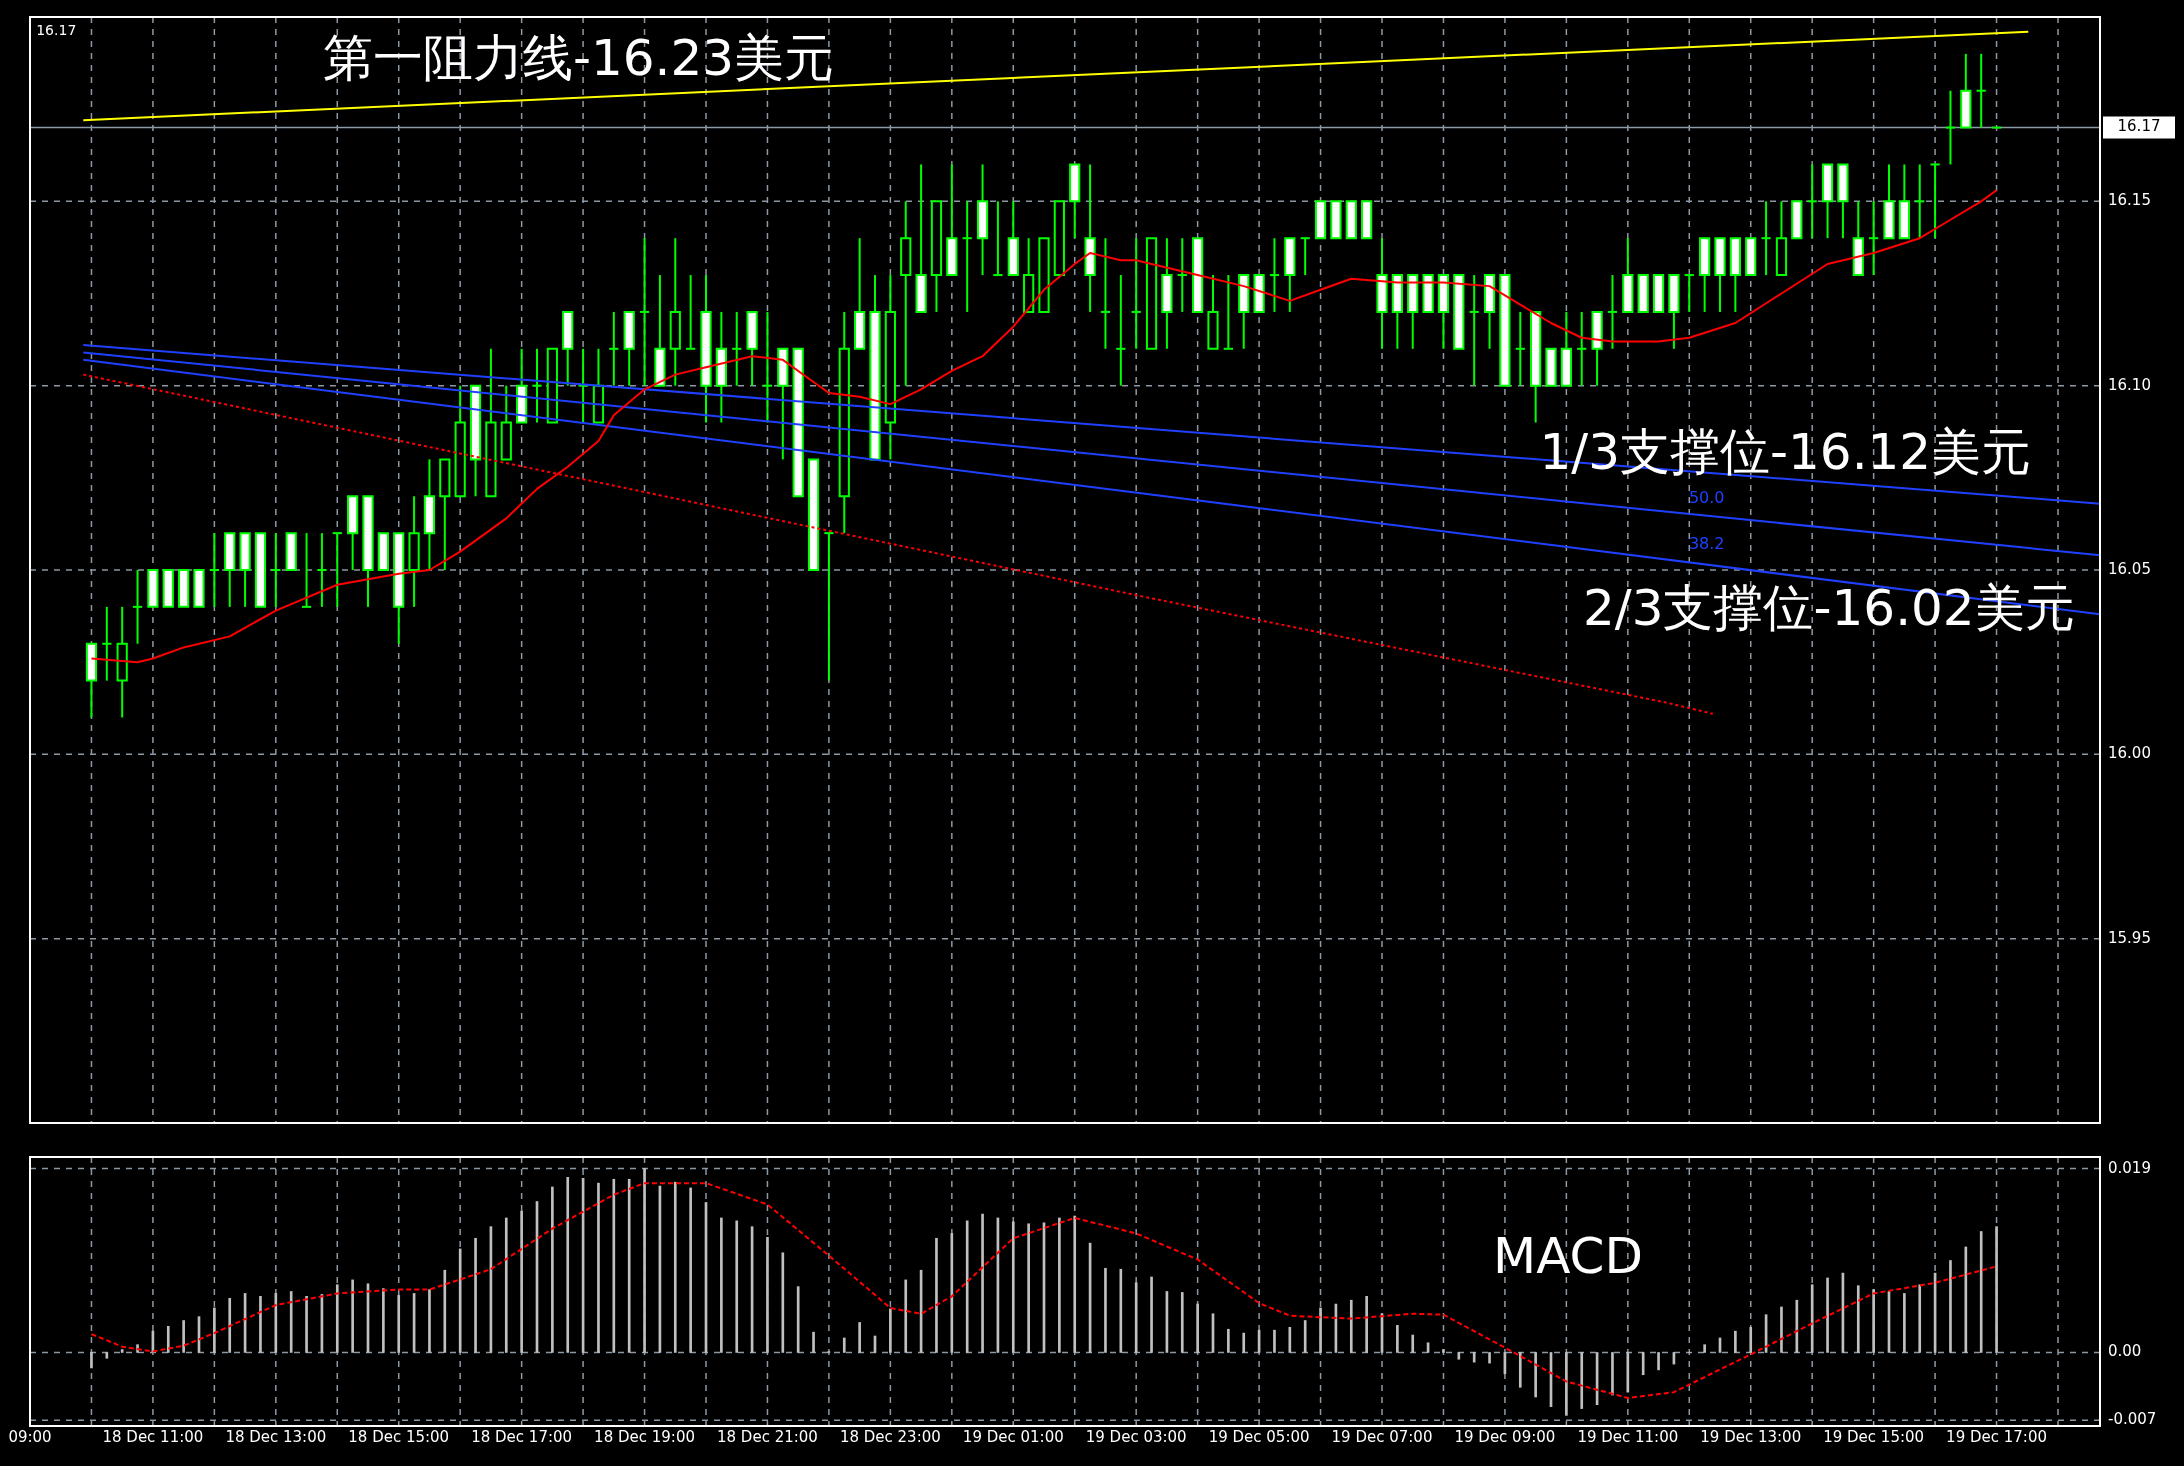 This screenshot has height=1466, width=2184. Describe the element at coordinates (2129, 568) in the screenshot. I see `y-tick-label: 16.05` at that location.